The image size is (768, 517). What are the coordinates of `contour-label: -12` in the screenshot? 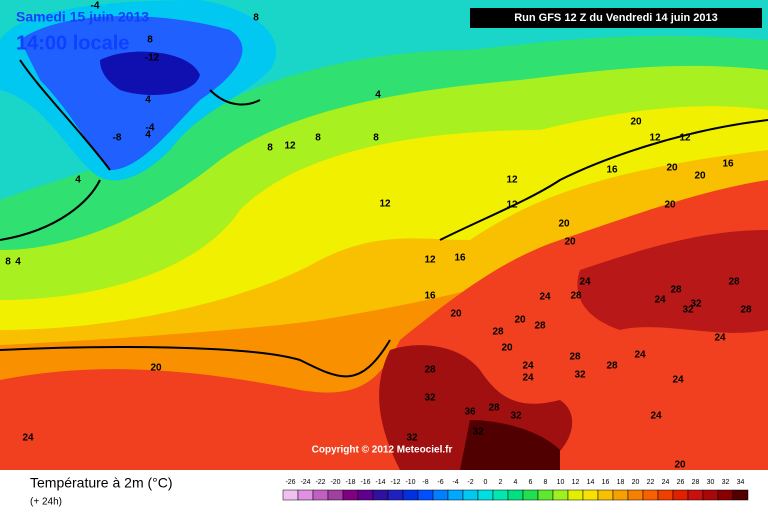 It's located at (152, 58).